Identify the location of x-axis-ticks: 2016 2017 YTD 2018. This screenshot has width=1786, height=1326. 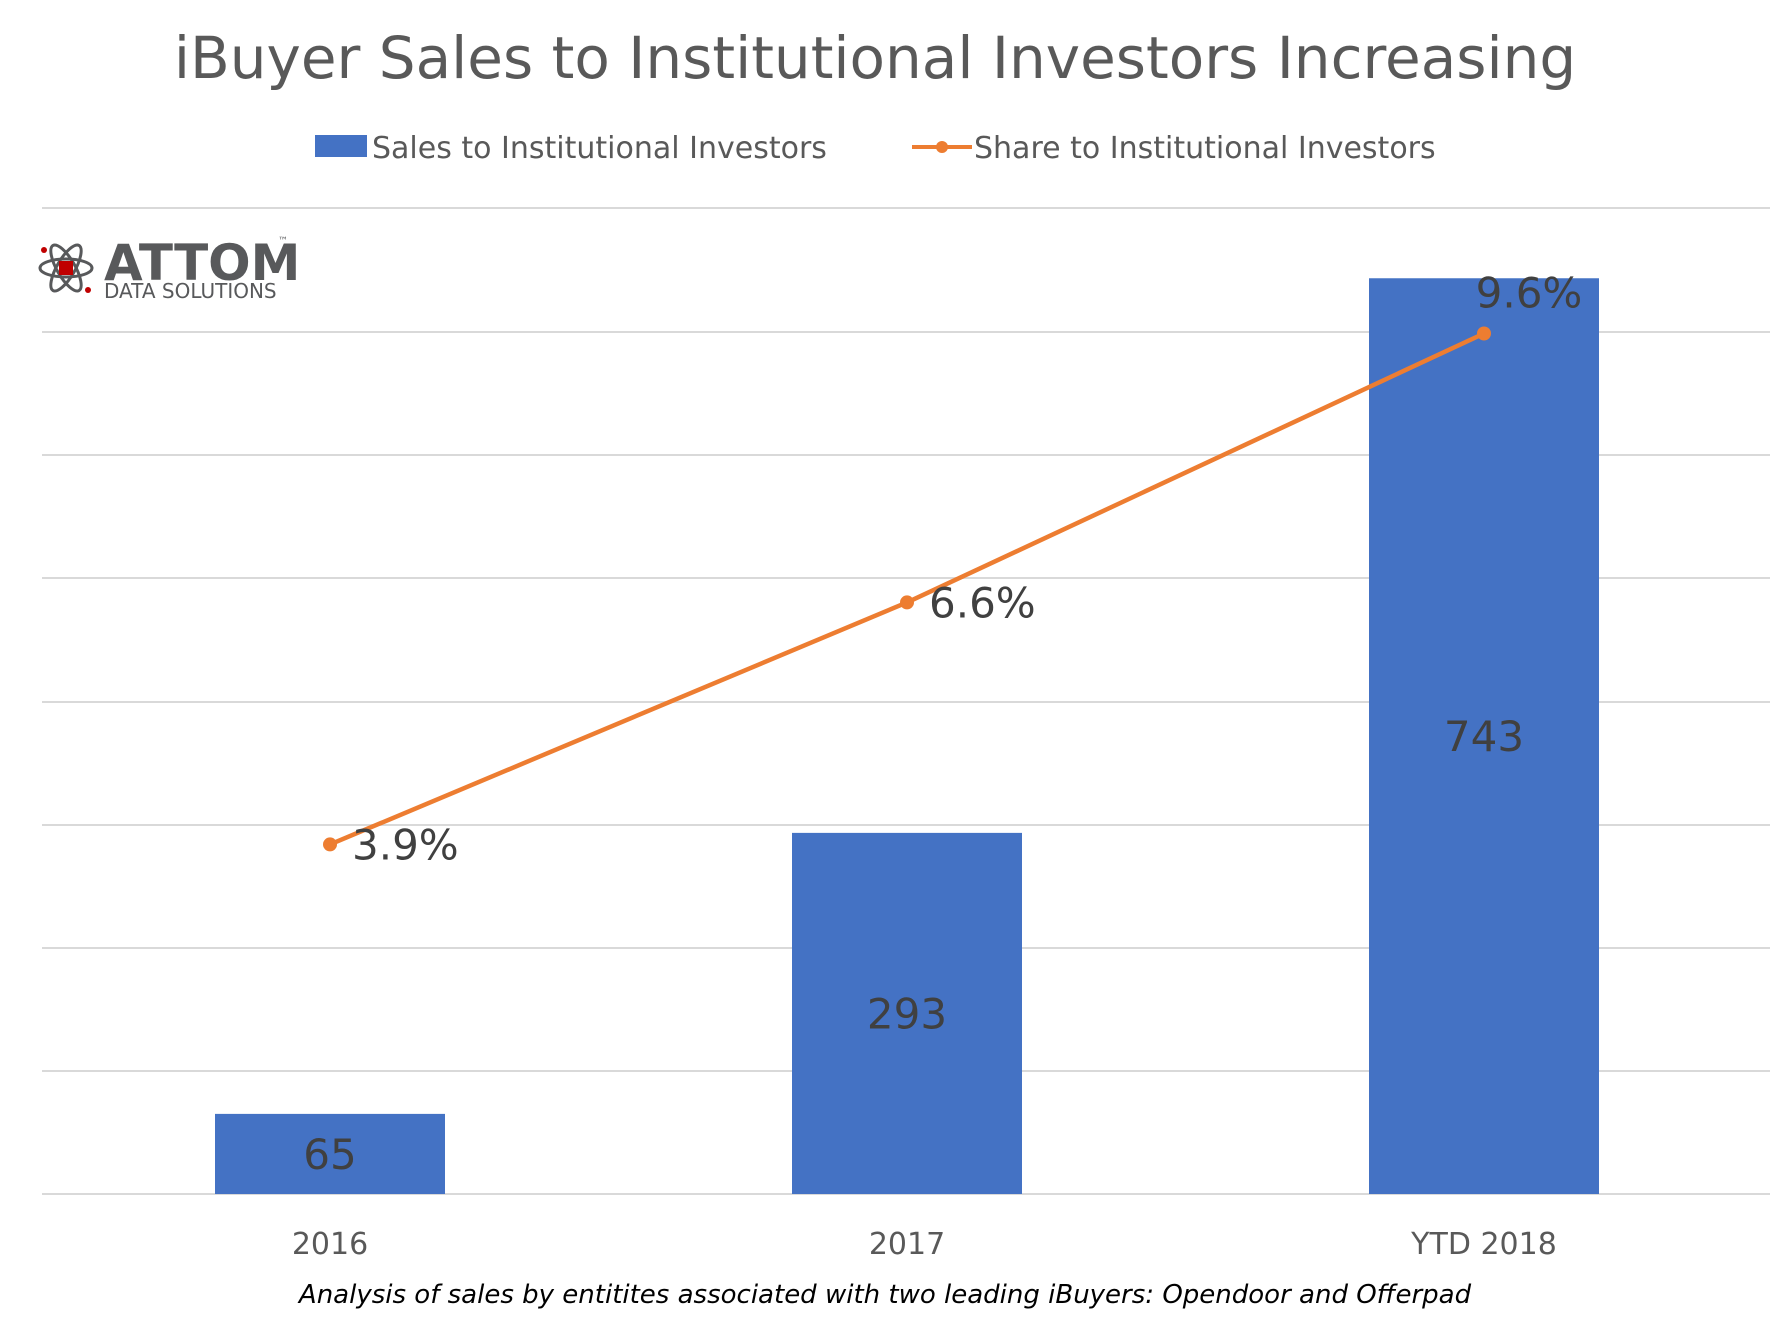
(924, 1244).